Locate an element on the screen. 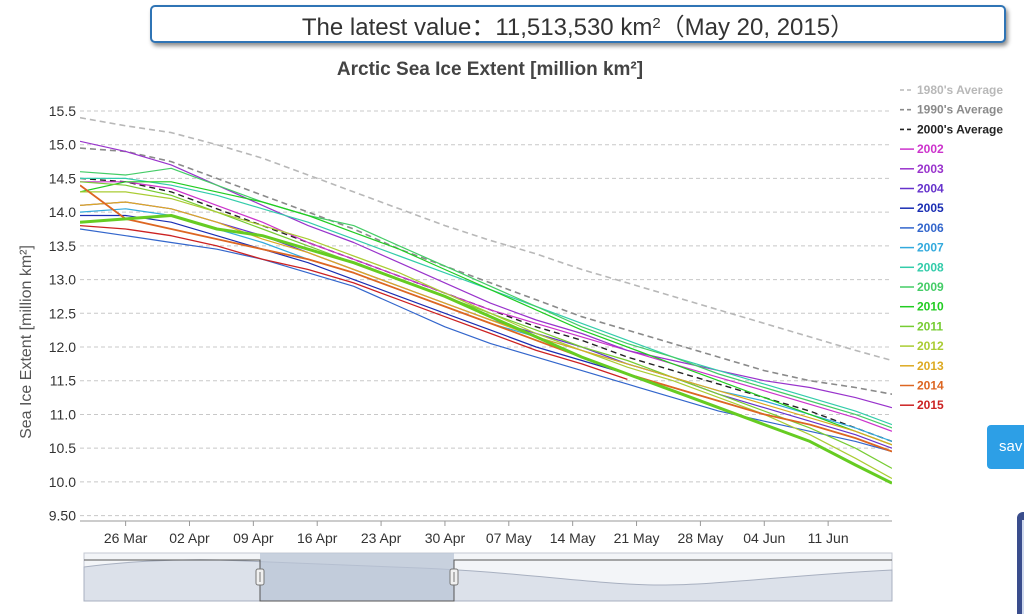  series-line-2015 is located at coordinates (354, 302).